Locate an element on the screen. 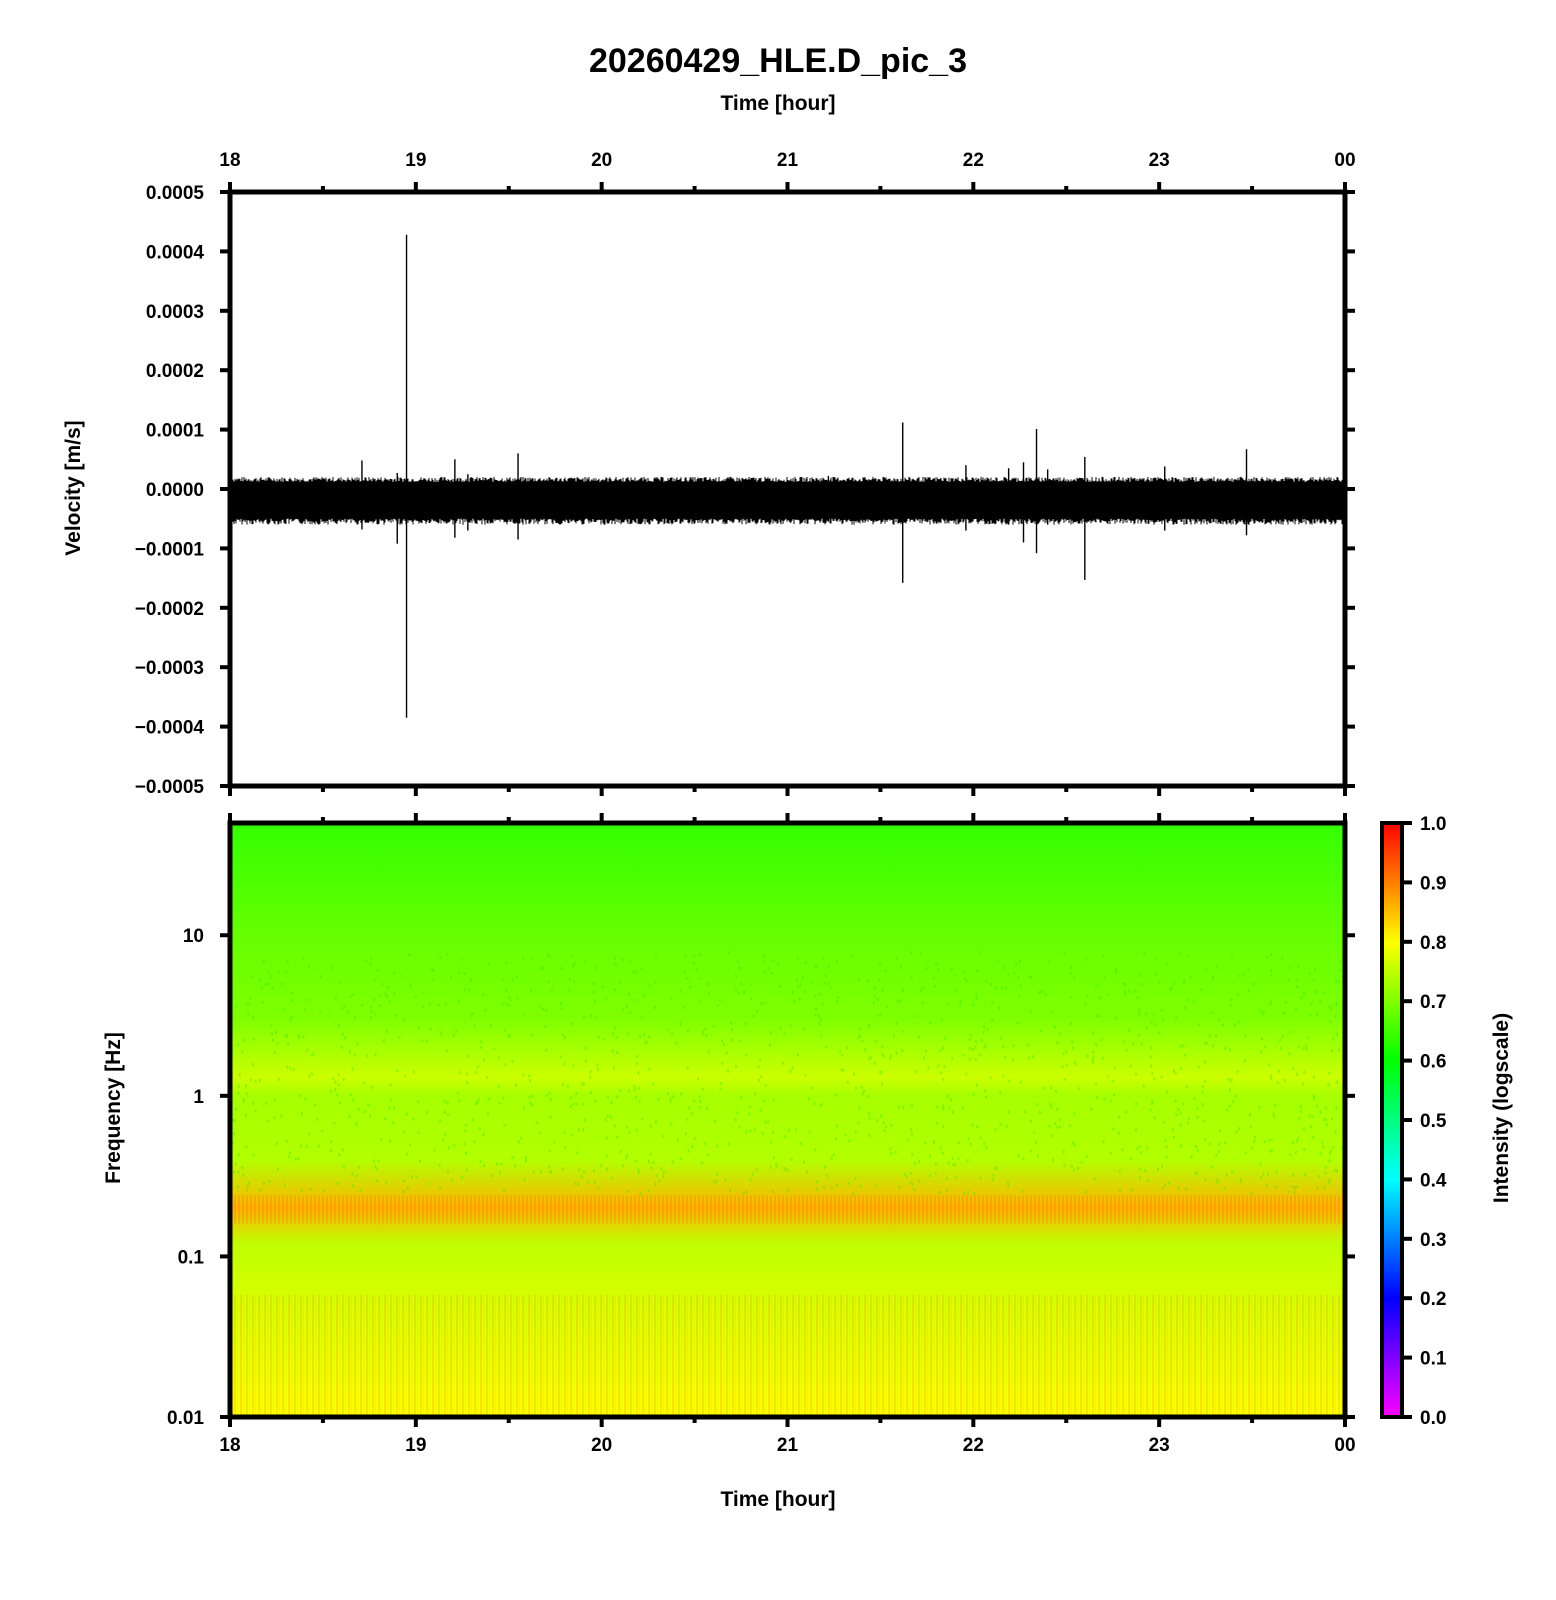 This screenshot has height=1600, width=1556. top-hour-tick-label: 20 is located at coordinates (601, 160).